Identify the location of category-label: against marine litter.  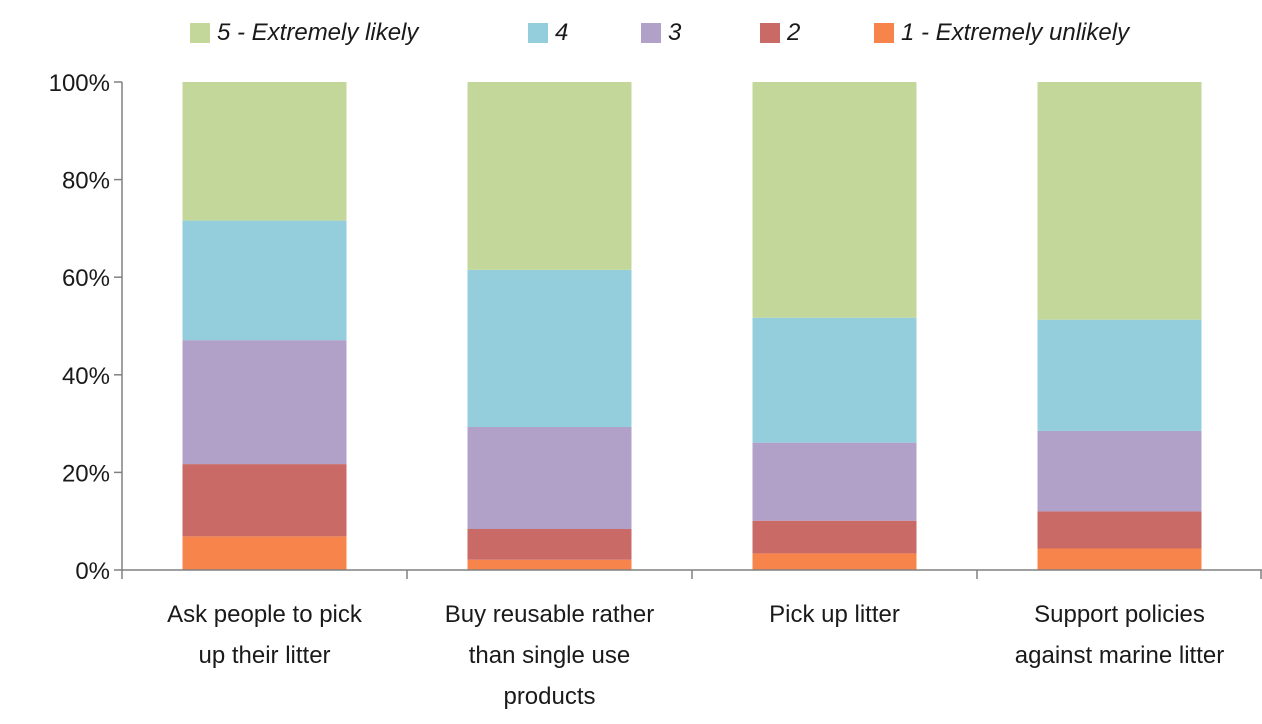
(1119, 655).